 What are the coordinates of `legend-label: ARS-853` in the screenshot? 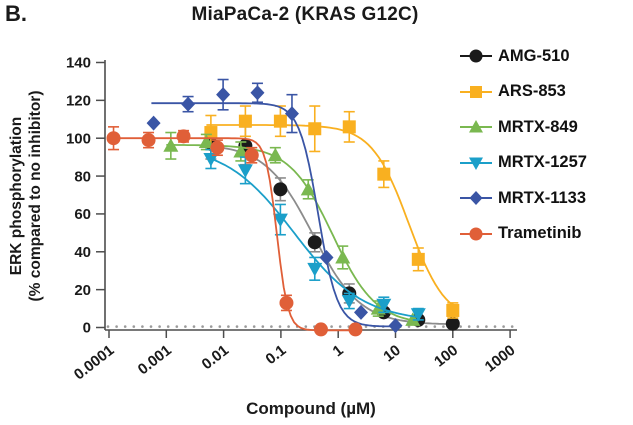 It's located at (532, 91).